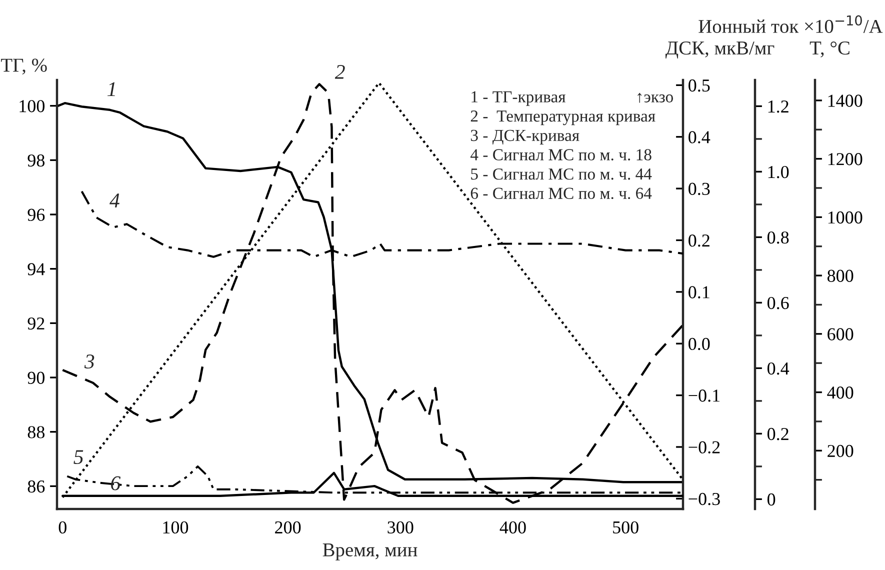  What do you see at coordinates (704, 499) in the screenshot?
I see `y2-tick-label: −0.3` at bounding box center [704, 499].